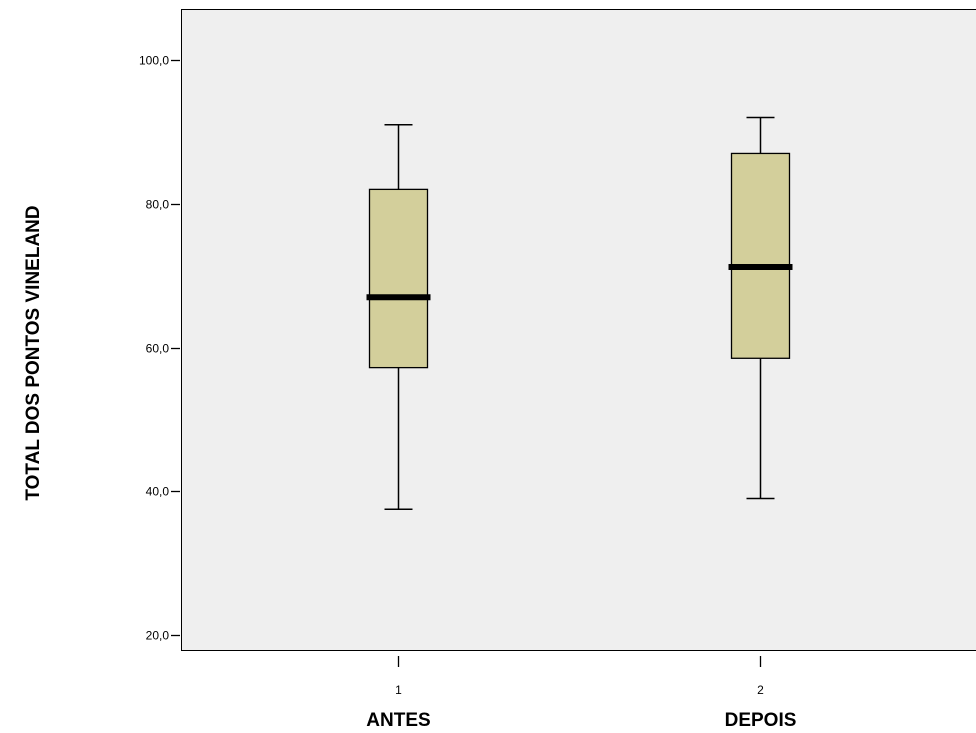 The image size is (976, 733). Describe the element at coordinates (158, 636) in the screenshot. I see `y-tick-label: 20,0` at that location.